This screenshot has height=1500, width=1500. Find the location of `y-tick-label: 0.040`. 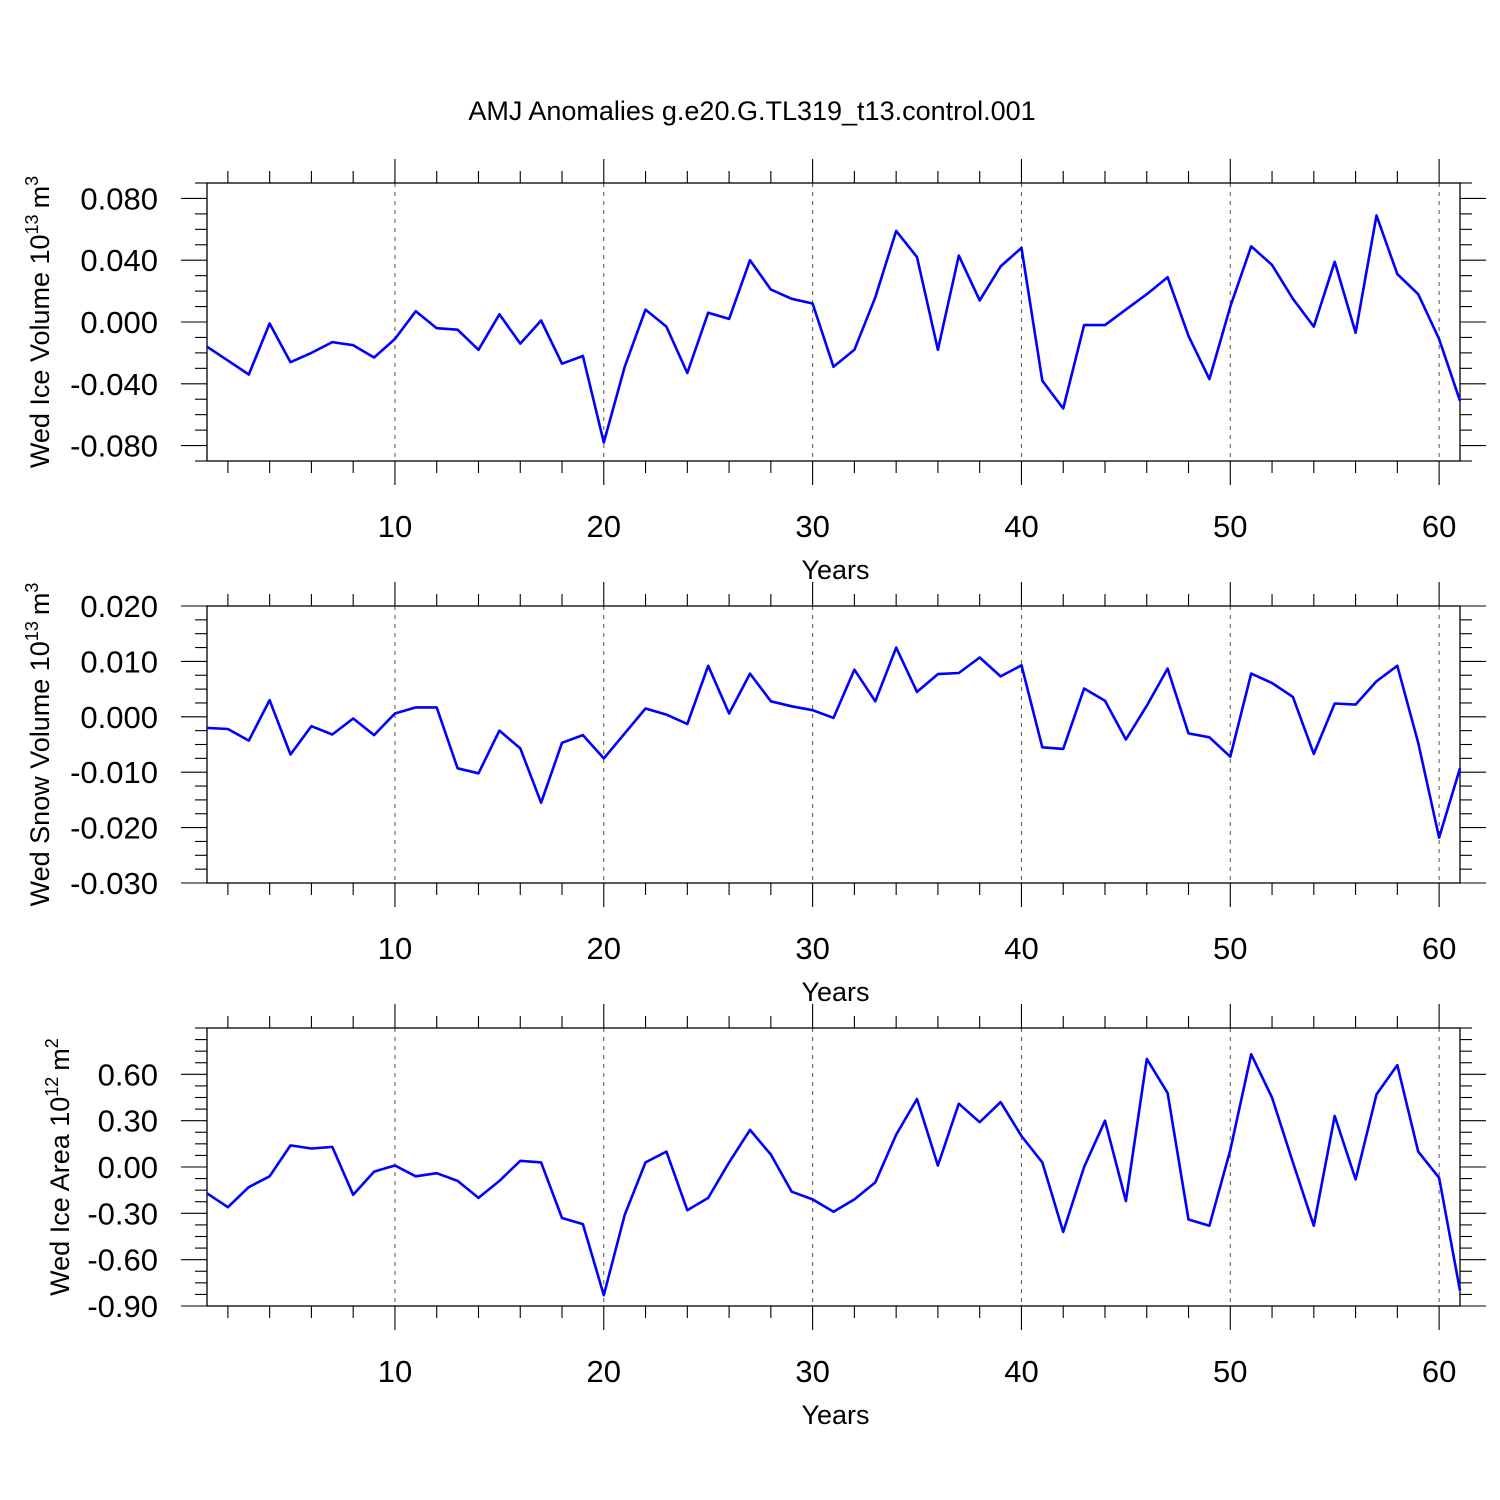

y-tick-label: 0.040 is located at coordinates (119, 260).